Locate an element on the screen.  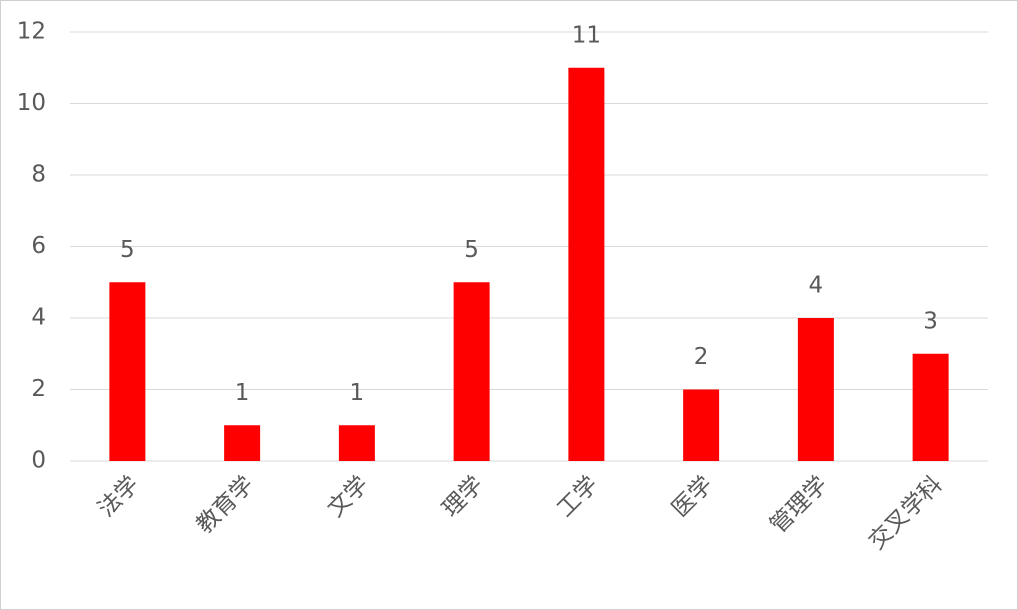
y-tick-label: 2 is located at coordinates (38, 389).